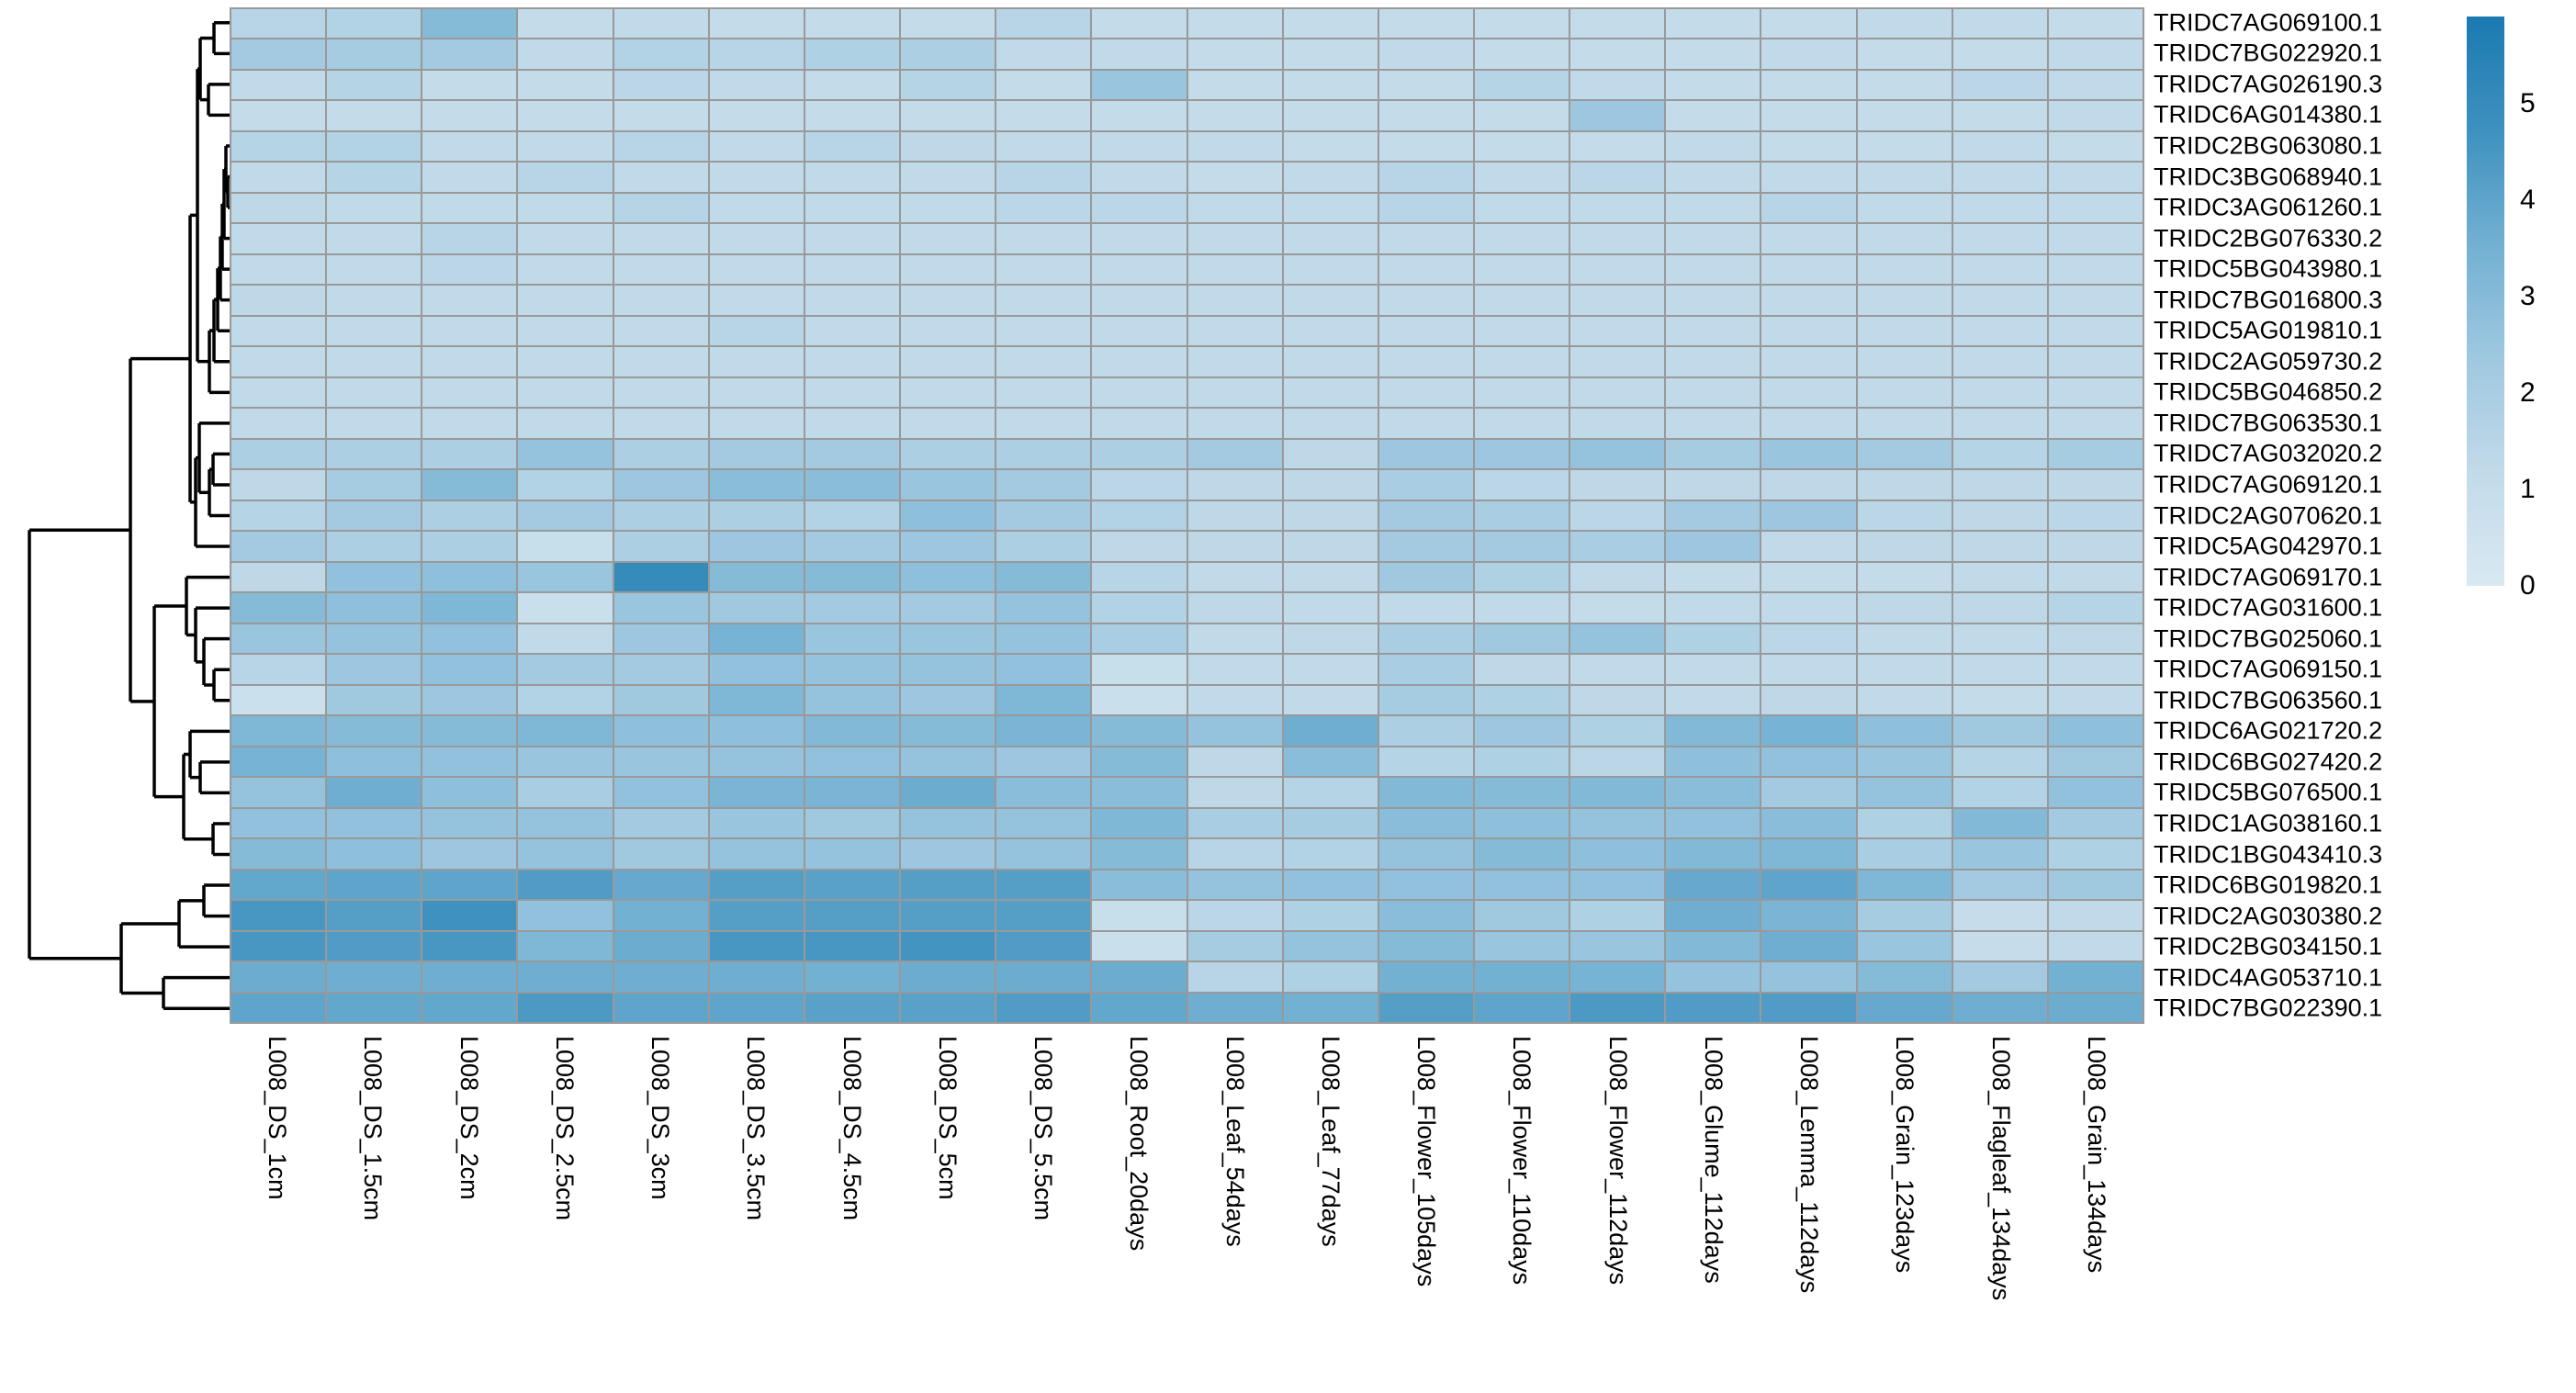 This screenshot has height=1393, width=2576. What do you see at coordinates (852, 1128) in the screenshot?
I see `column-label: L008_DS_4.5cm` at bounding box center [852, 1128].